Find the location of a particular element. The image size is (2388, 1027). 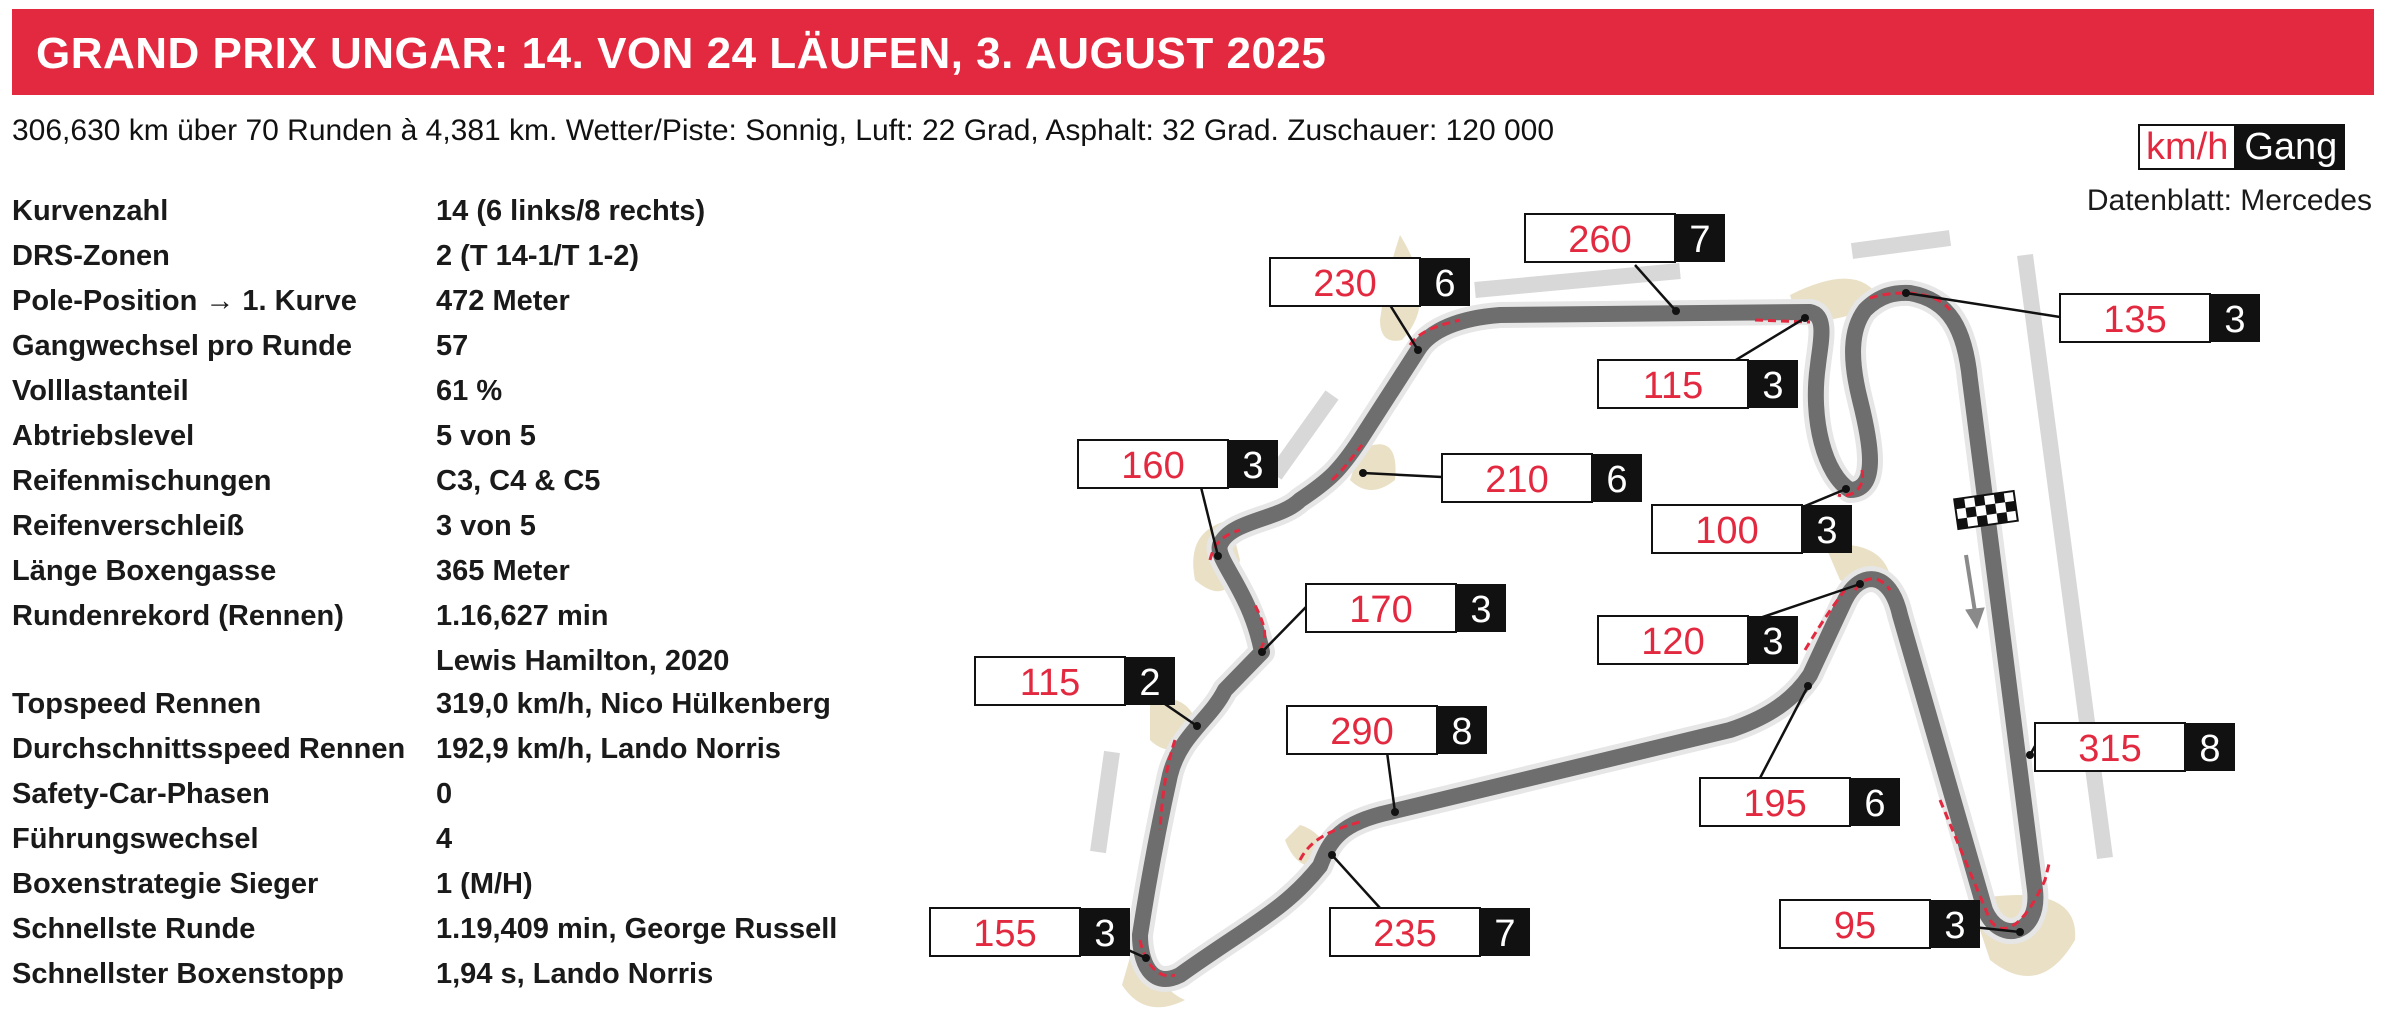

callout: 120 3 is located at coordinates (1730, 622).